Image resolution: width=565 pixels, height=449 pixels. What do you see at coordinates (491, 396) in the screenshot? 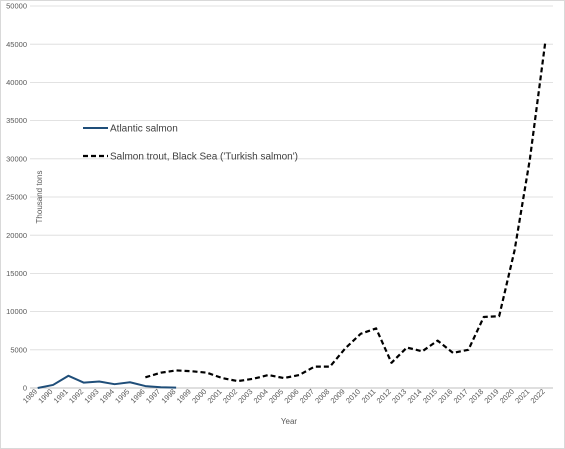
I see `x-tick-label-2019: 2019` at bounding box center [491, 396].